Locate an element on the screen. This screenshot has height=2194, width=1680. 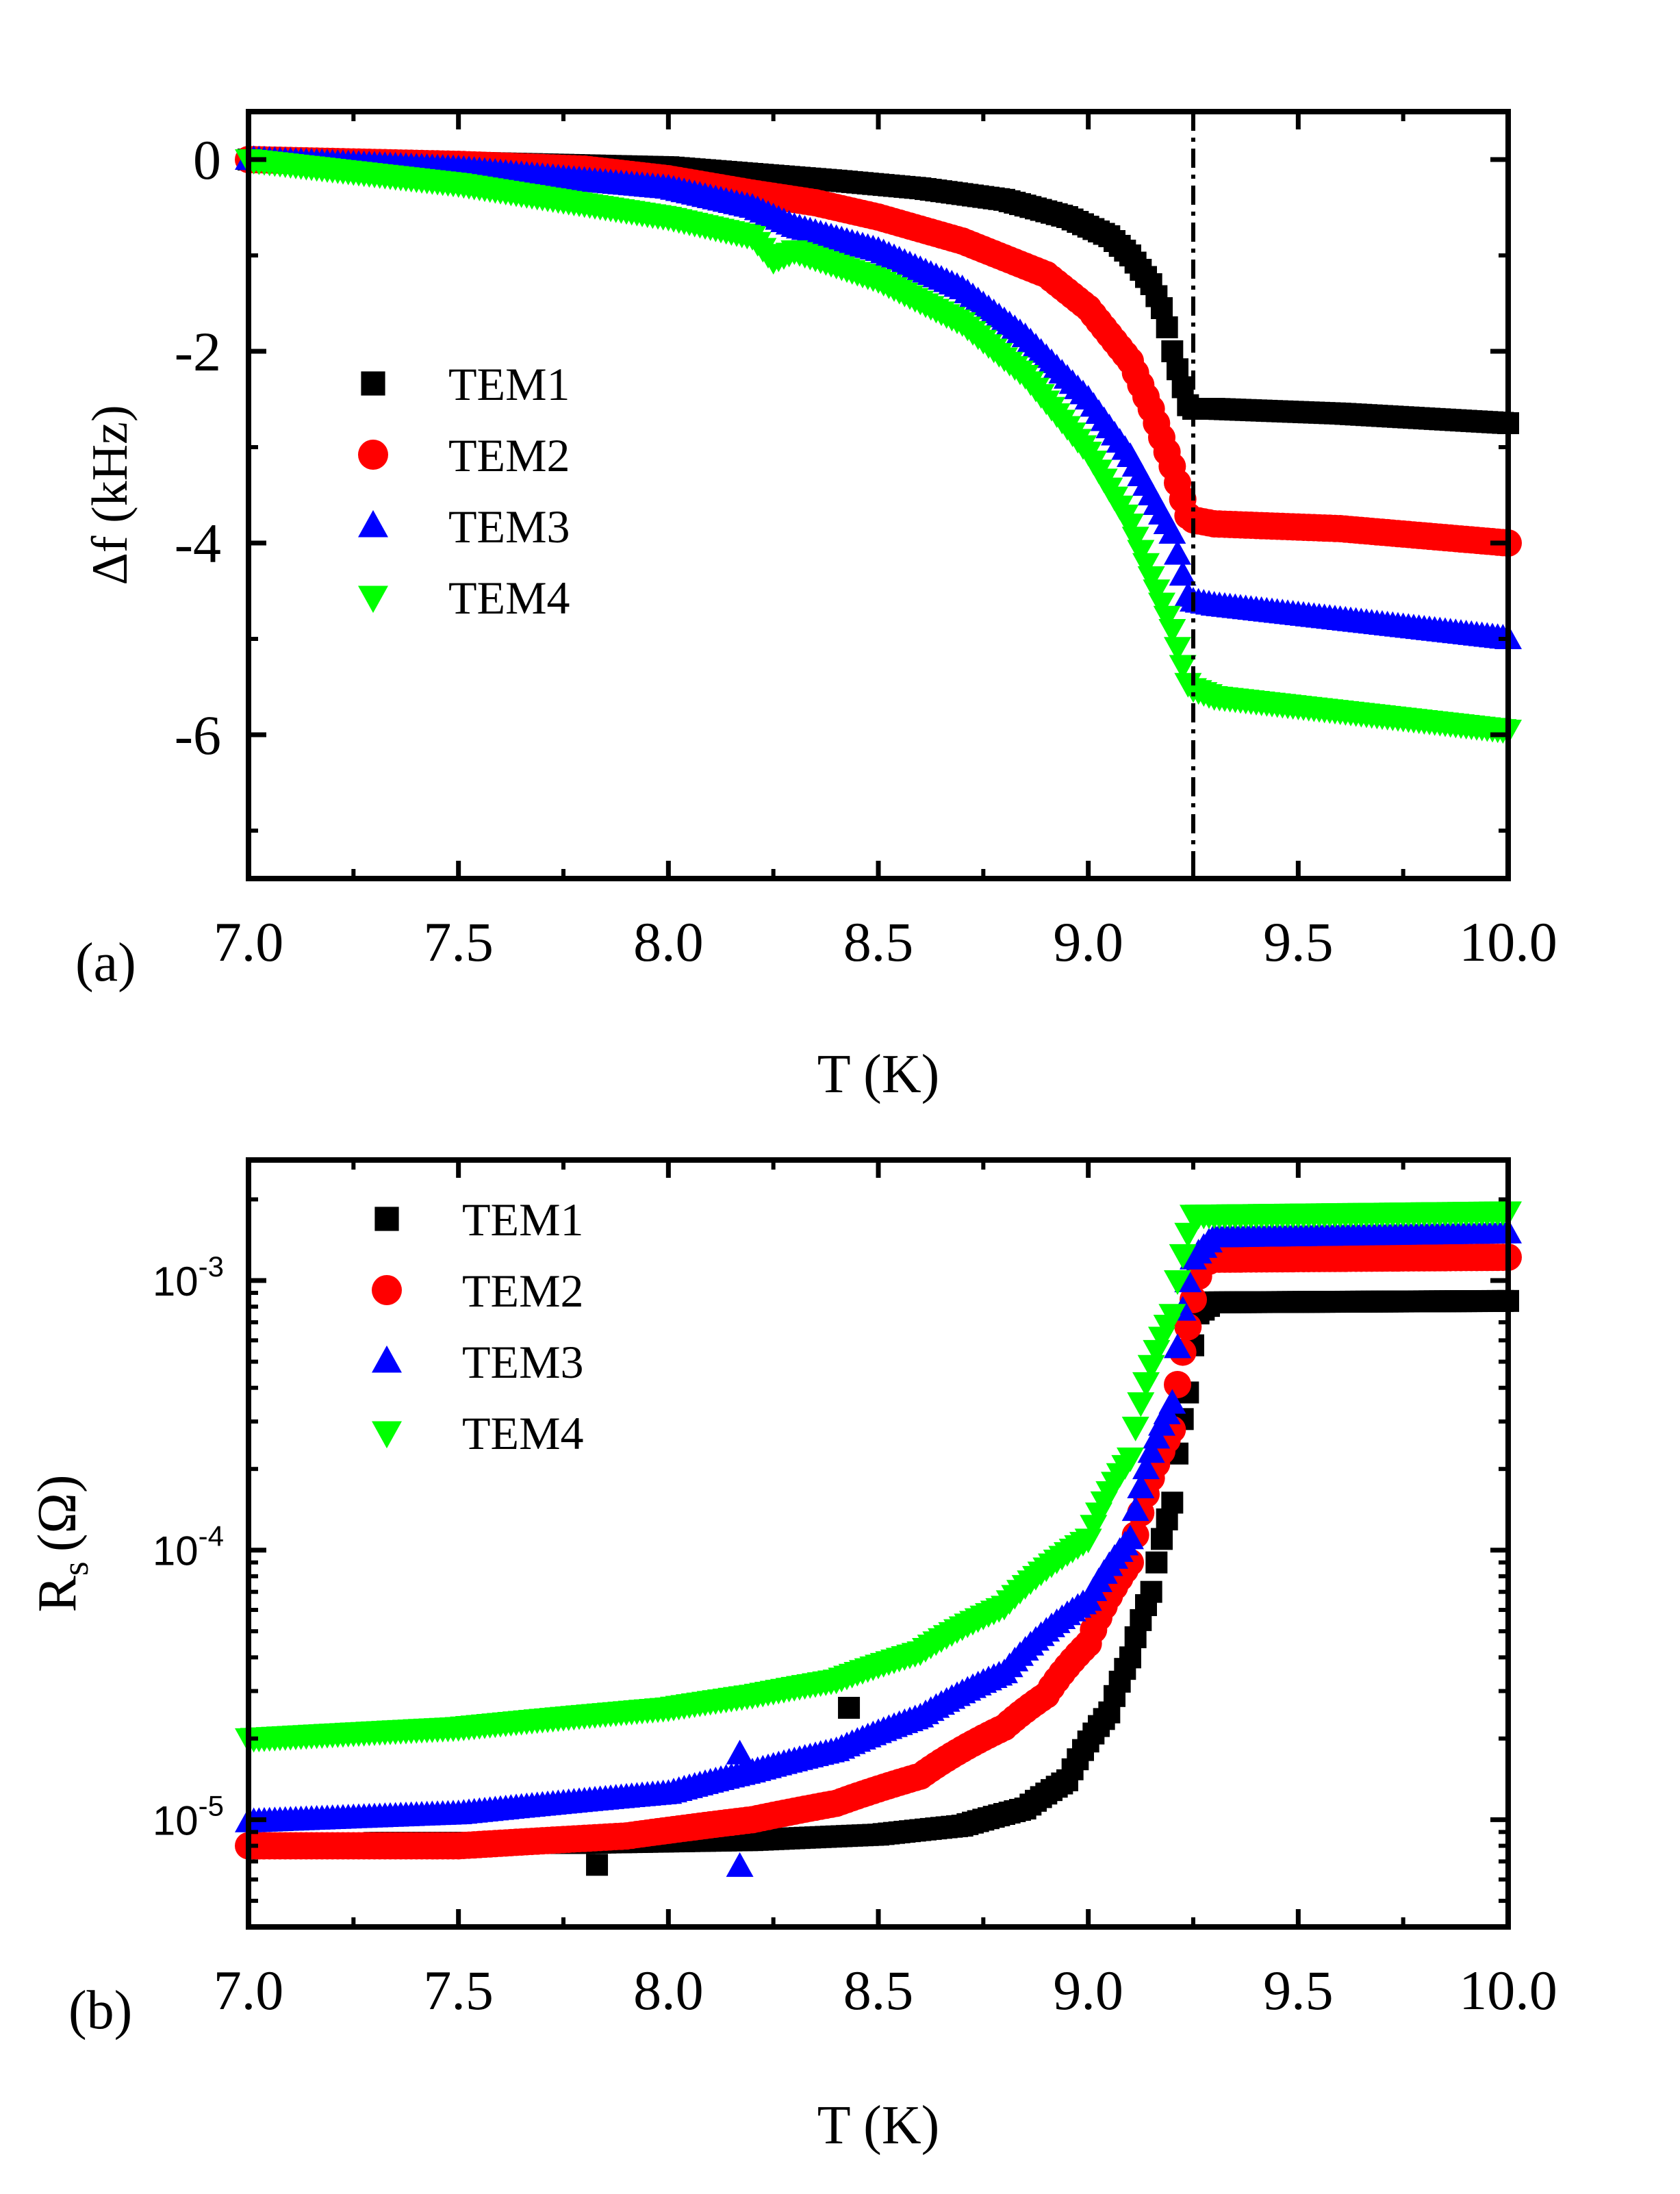
panel-b-x-axis-label: T (K) is located at coordinates (878, 2125).